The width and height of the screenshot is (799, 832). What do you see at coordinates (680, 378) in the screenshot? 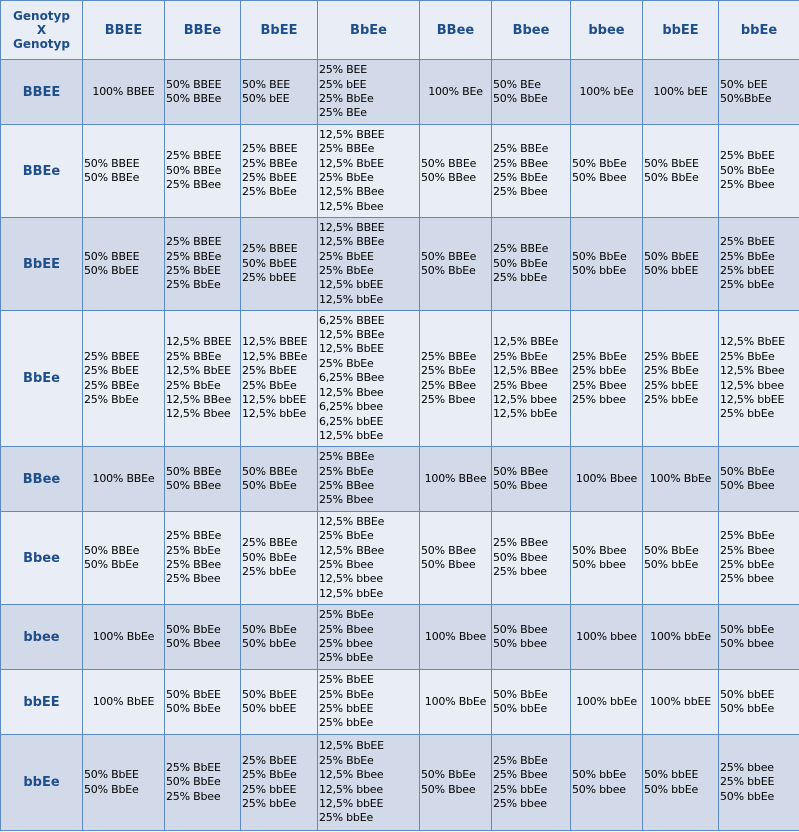
I see `cell: 25% BbEE 25% BbEe 25% bbEE 25% bbEe` at bounding box center [680, 378].